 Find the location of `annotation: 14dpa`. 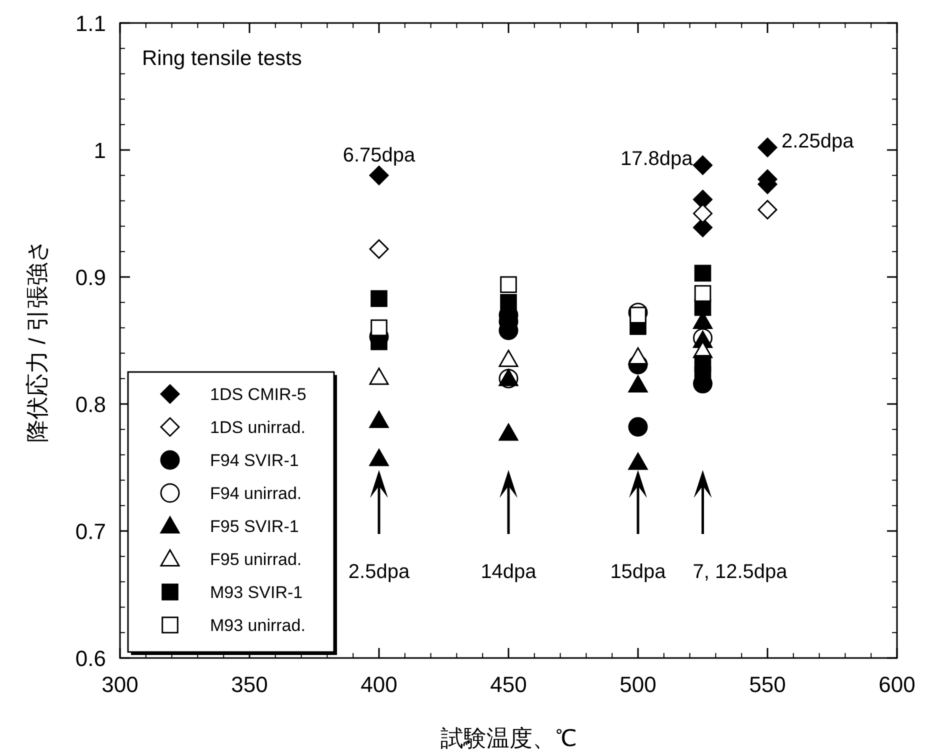

annotation: 14dpa is located at coordinates (509, 572).